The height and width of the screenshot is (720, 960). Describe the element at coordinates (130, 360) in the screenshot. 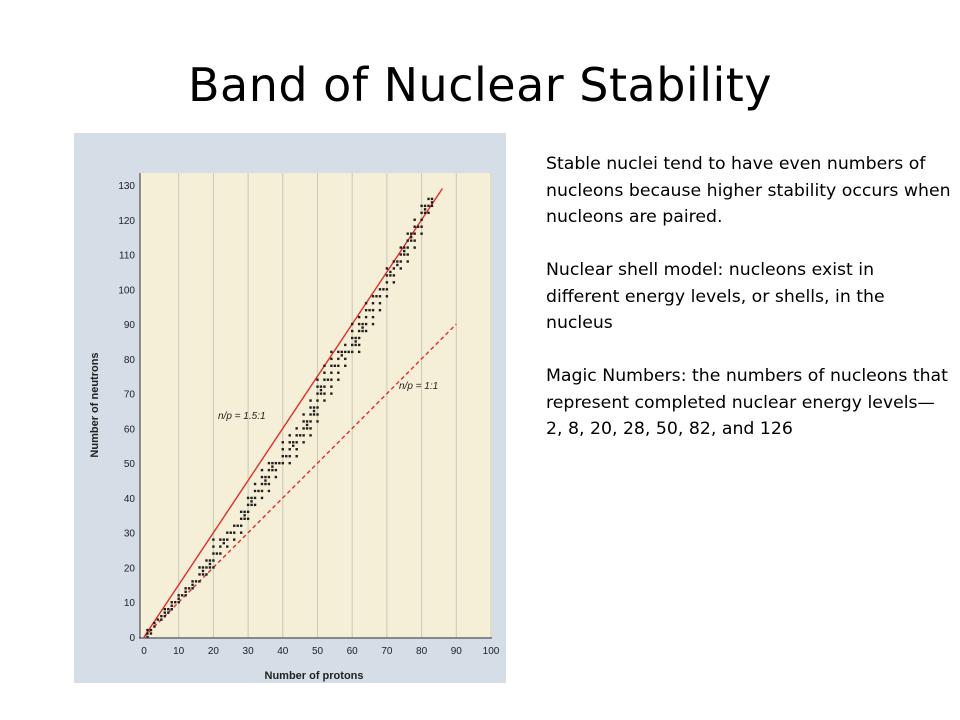

I see `y-tick-80: 80` at that location.